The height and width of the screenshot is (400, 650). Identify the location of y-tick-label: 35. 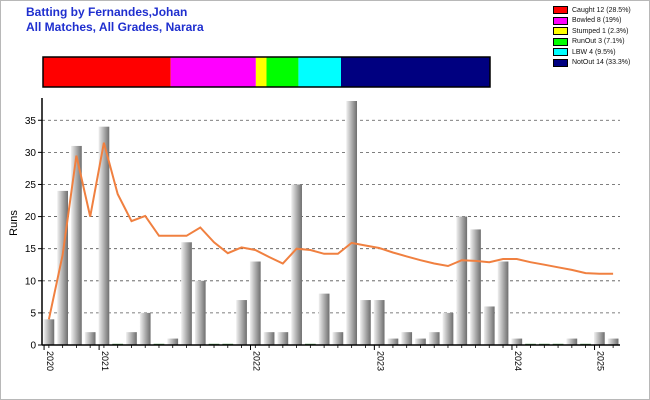
(31, 121).